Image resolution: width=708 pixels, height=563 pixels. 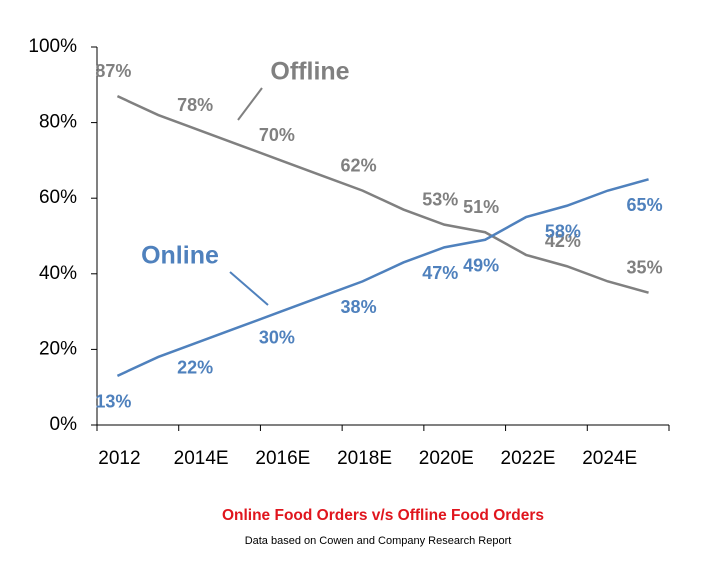 What do you see at coordinates (563, 232) in the screenshot?
I see `data-label: 58%` at bounding box center [563, 232].